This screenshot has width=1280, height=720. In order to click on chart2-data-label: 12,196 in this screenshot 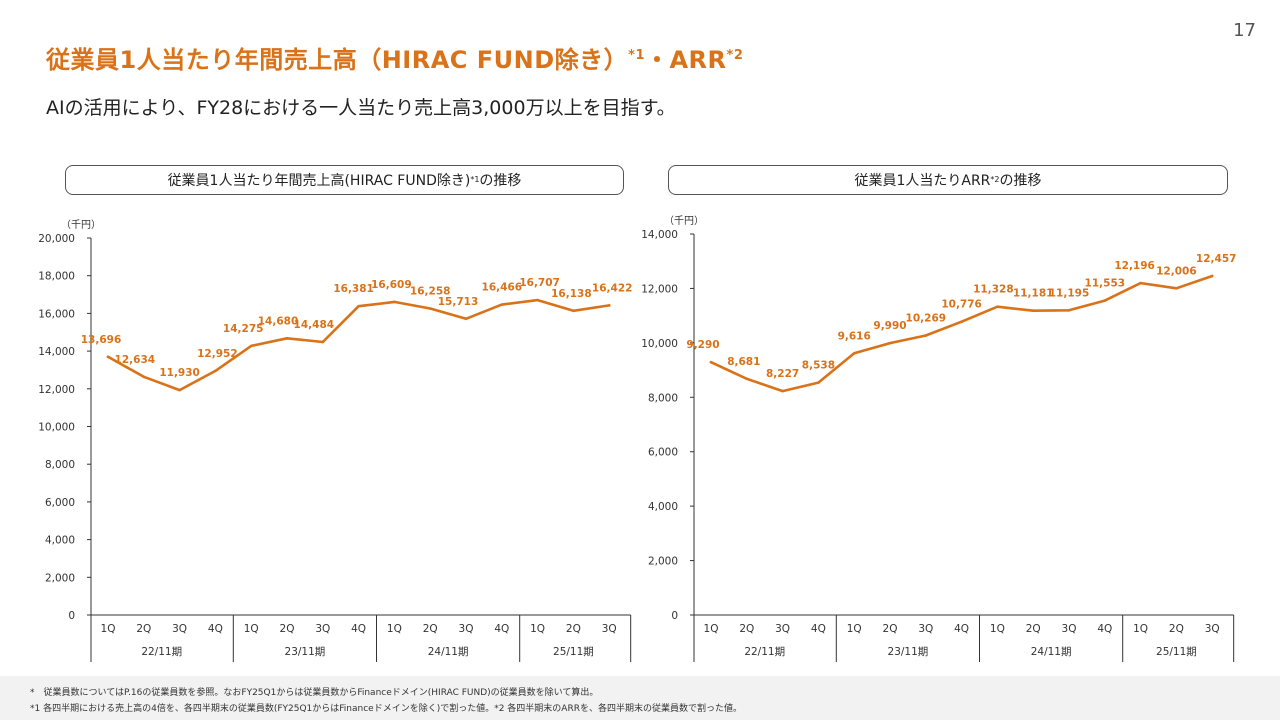, I will do `click(1134, 266)`.